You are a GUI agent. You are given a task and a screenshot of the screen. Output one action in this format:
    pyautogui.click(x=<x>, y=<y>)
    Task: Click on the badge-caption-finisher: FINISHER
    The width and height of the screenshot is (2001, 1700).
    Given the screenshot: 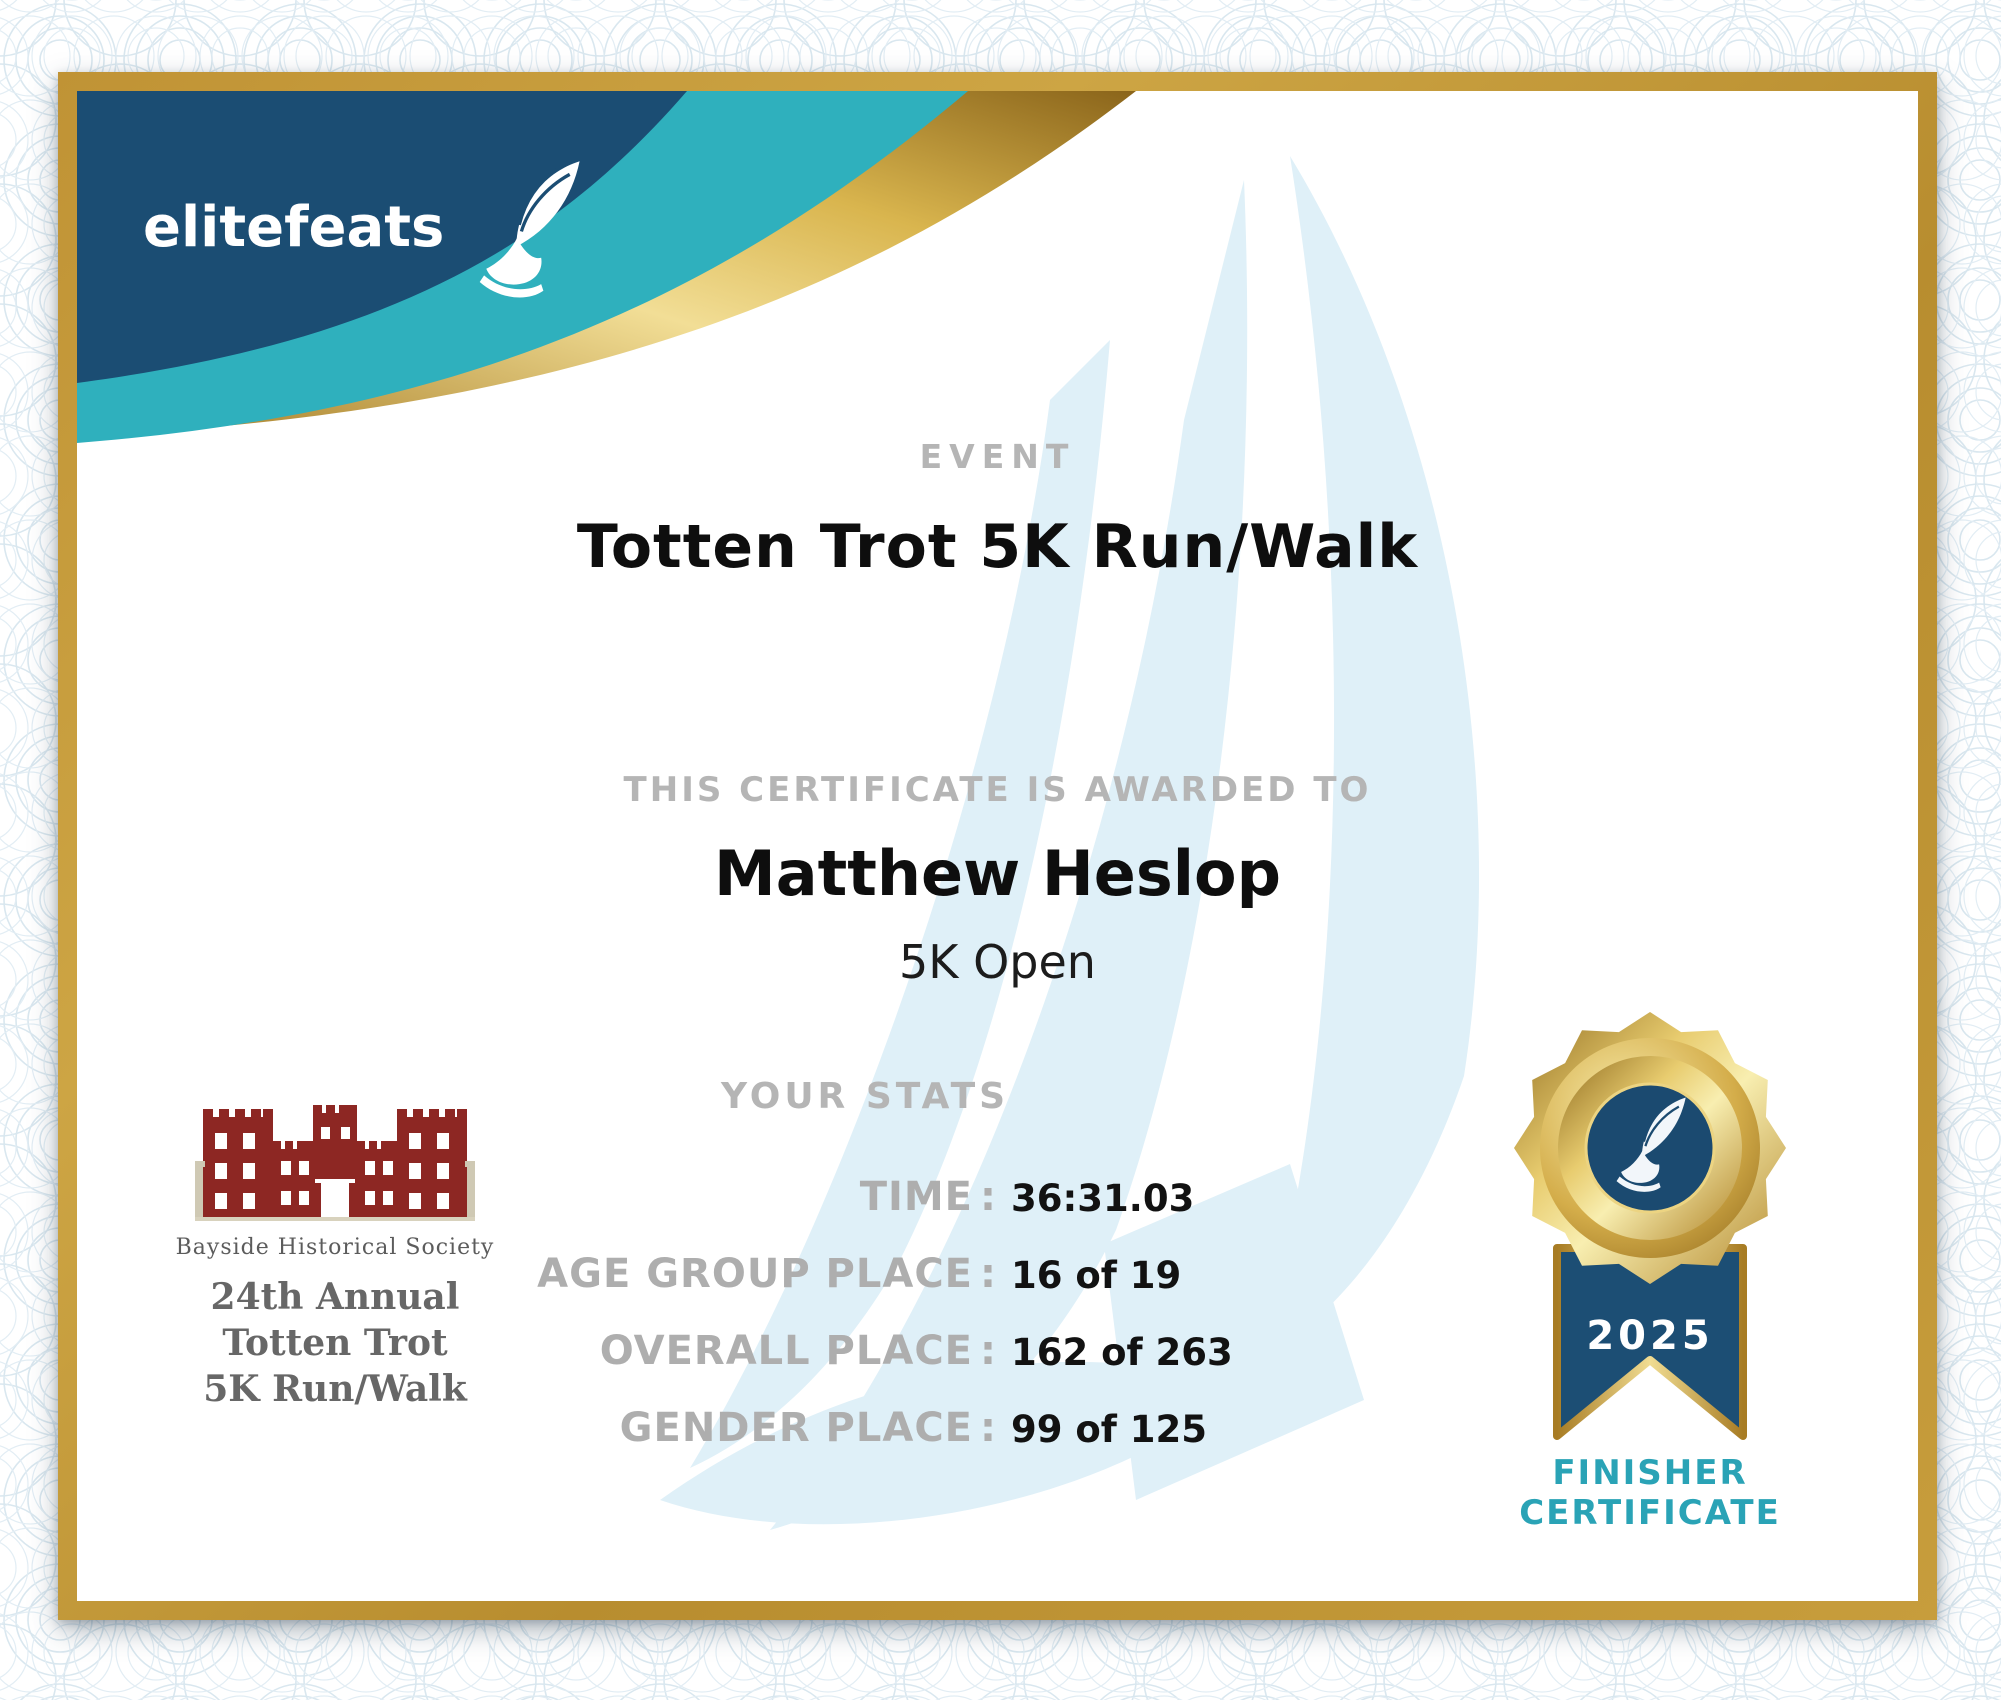 What is the action you would take?
    pyautogui.click(x=1650, y=1473)
    